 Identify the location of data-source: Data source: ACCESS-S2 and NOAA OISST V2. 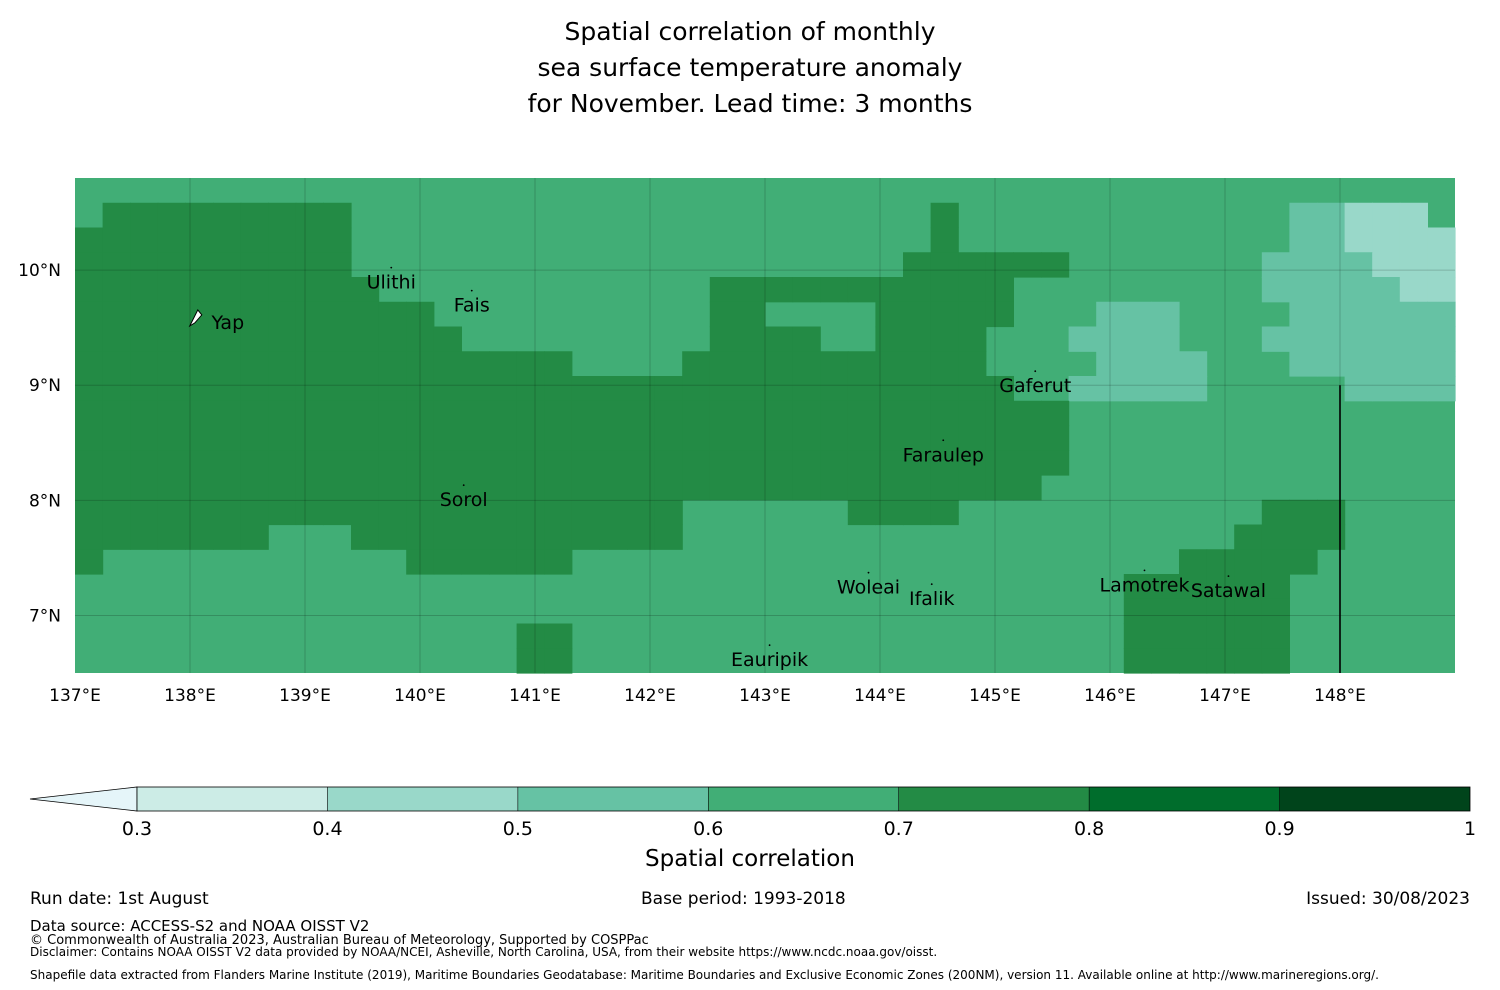
(200, 926).